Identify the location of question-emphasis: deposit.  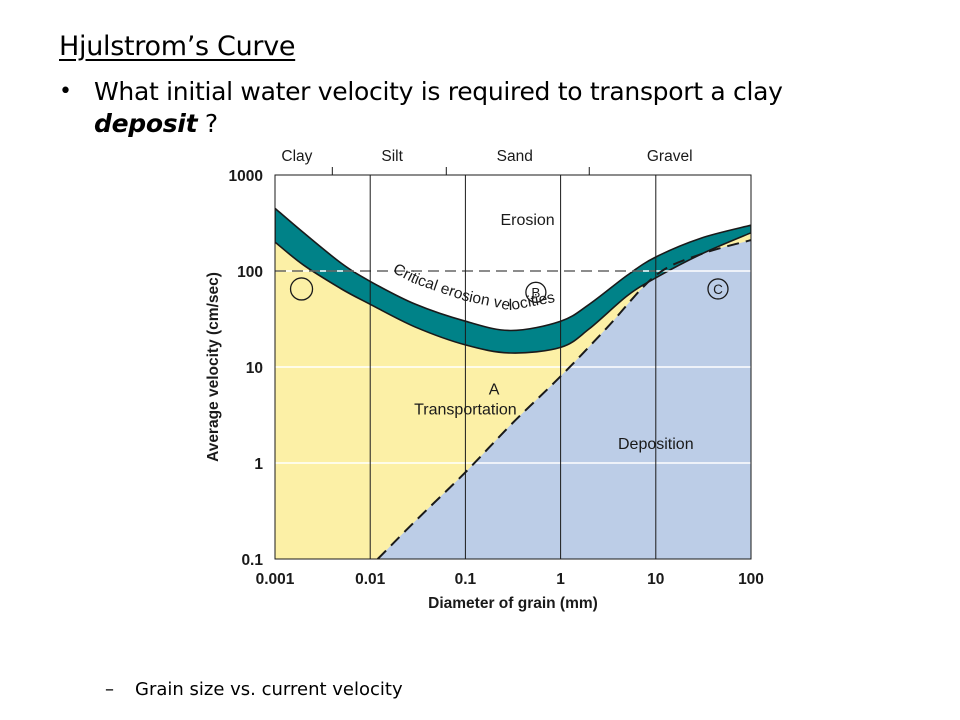
(146, 123).